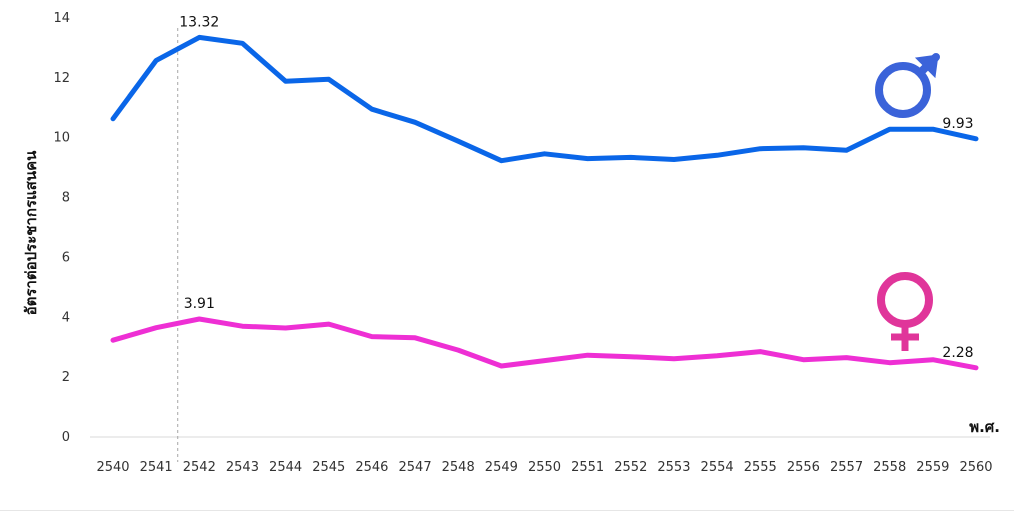 This screenshot has height=513, width=1014. What do you see at coordinates (846, 467) in the screenshot?
I see `x-tick-label: 2557` at bounding box center [846, 467].